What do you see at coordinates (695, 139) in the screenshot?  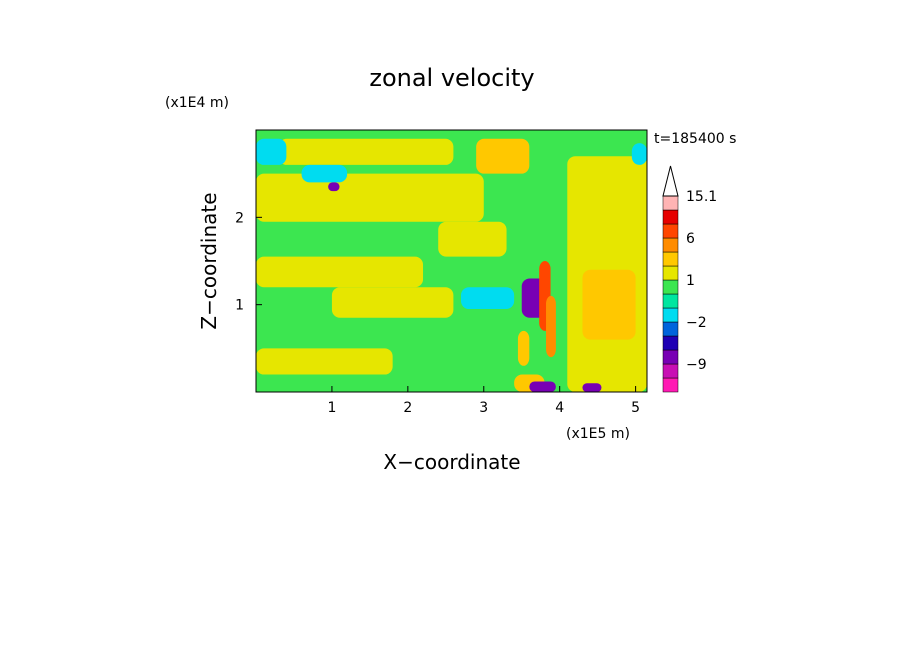 I see `time-label: t=185400 s` at bounding box center [695, 139].